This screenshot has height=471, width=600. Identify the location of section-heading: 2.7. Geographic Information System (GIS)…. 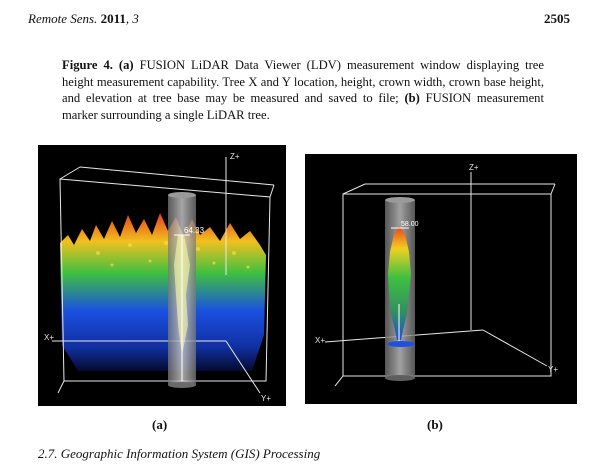
(179, 453).